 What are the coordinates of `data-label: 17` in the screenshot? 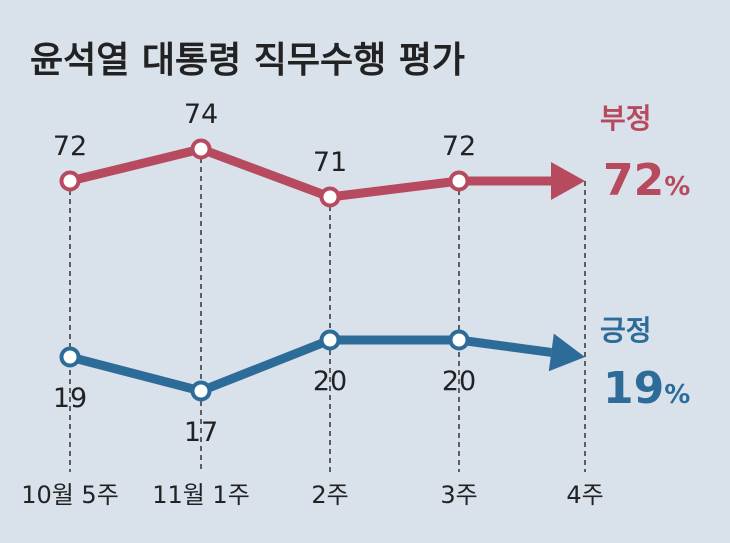 It's located at (201, 432).